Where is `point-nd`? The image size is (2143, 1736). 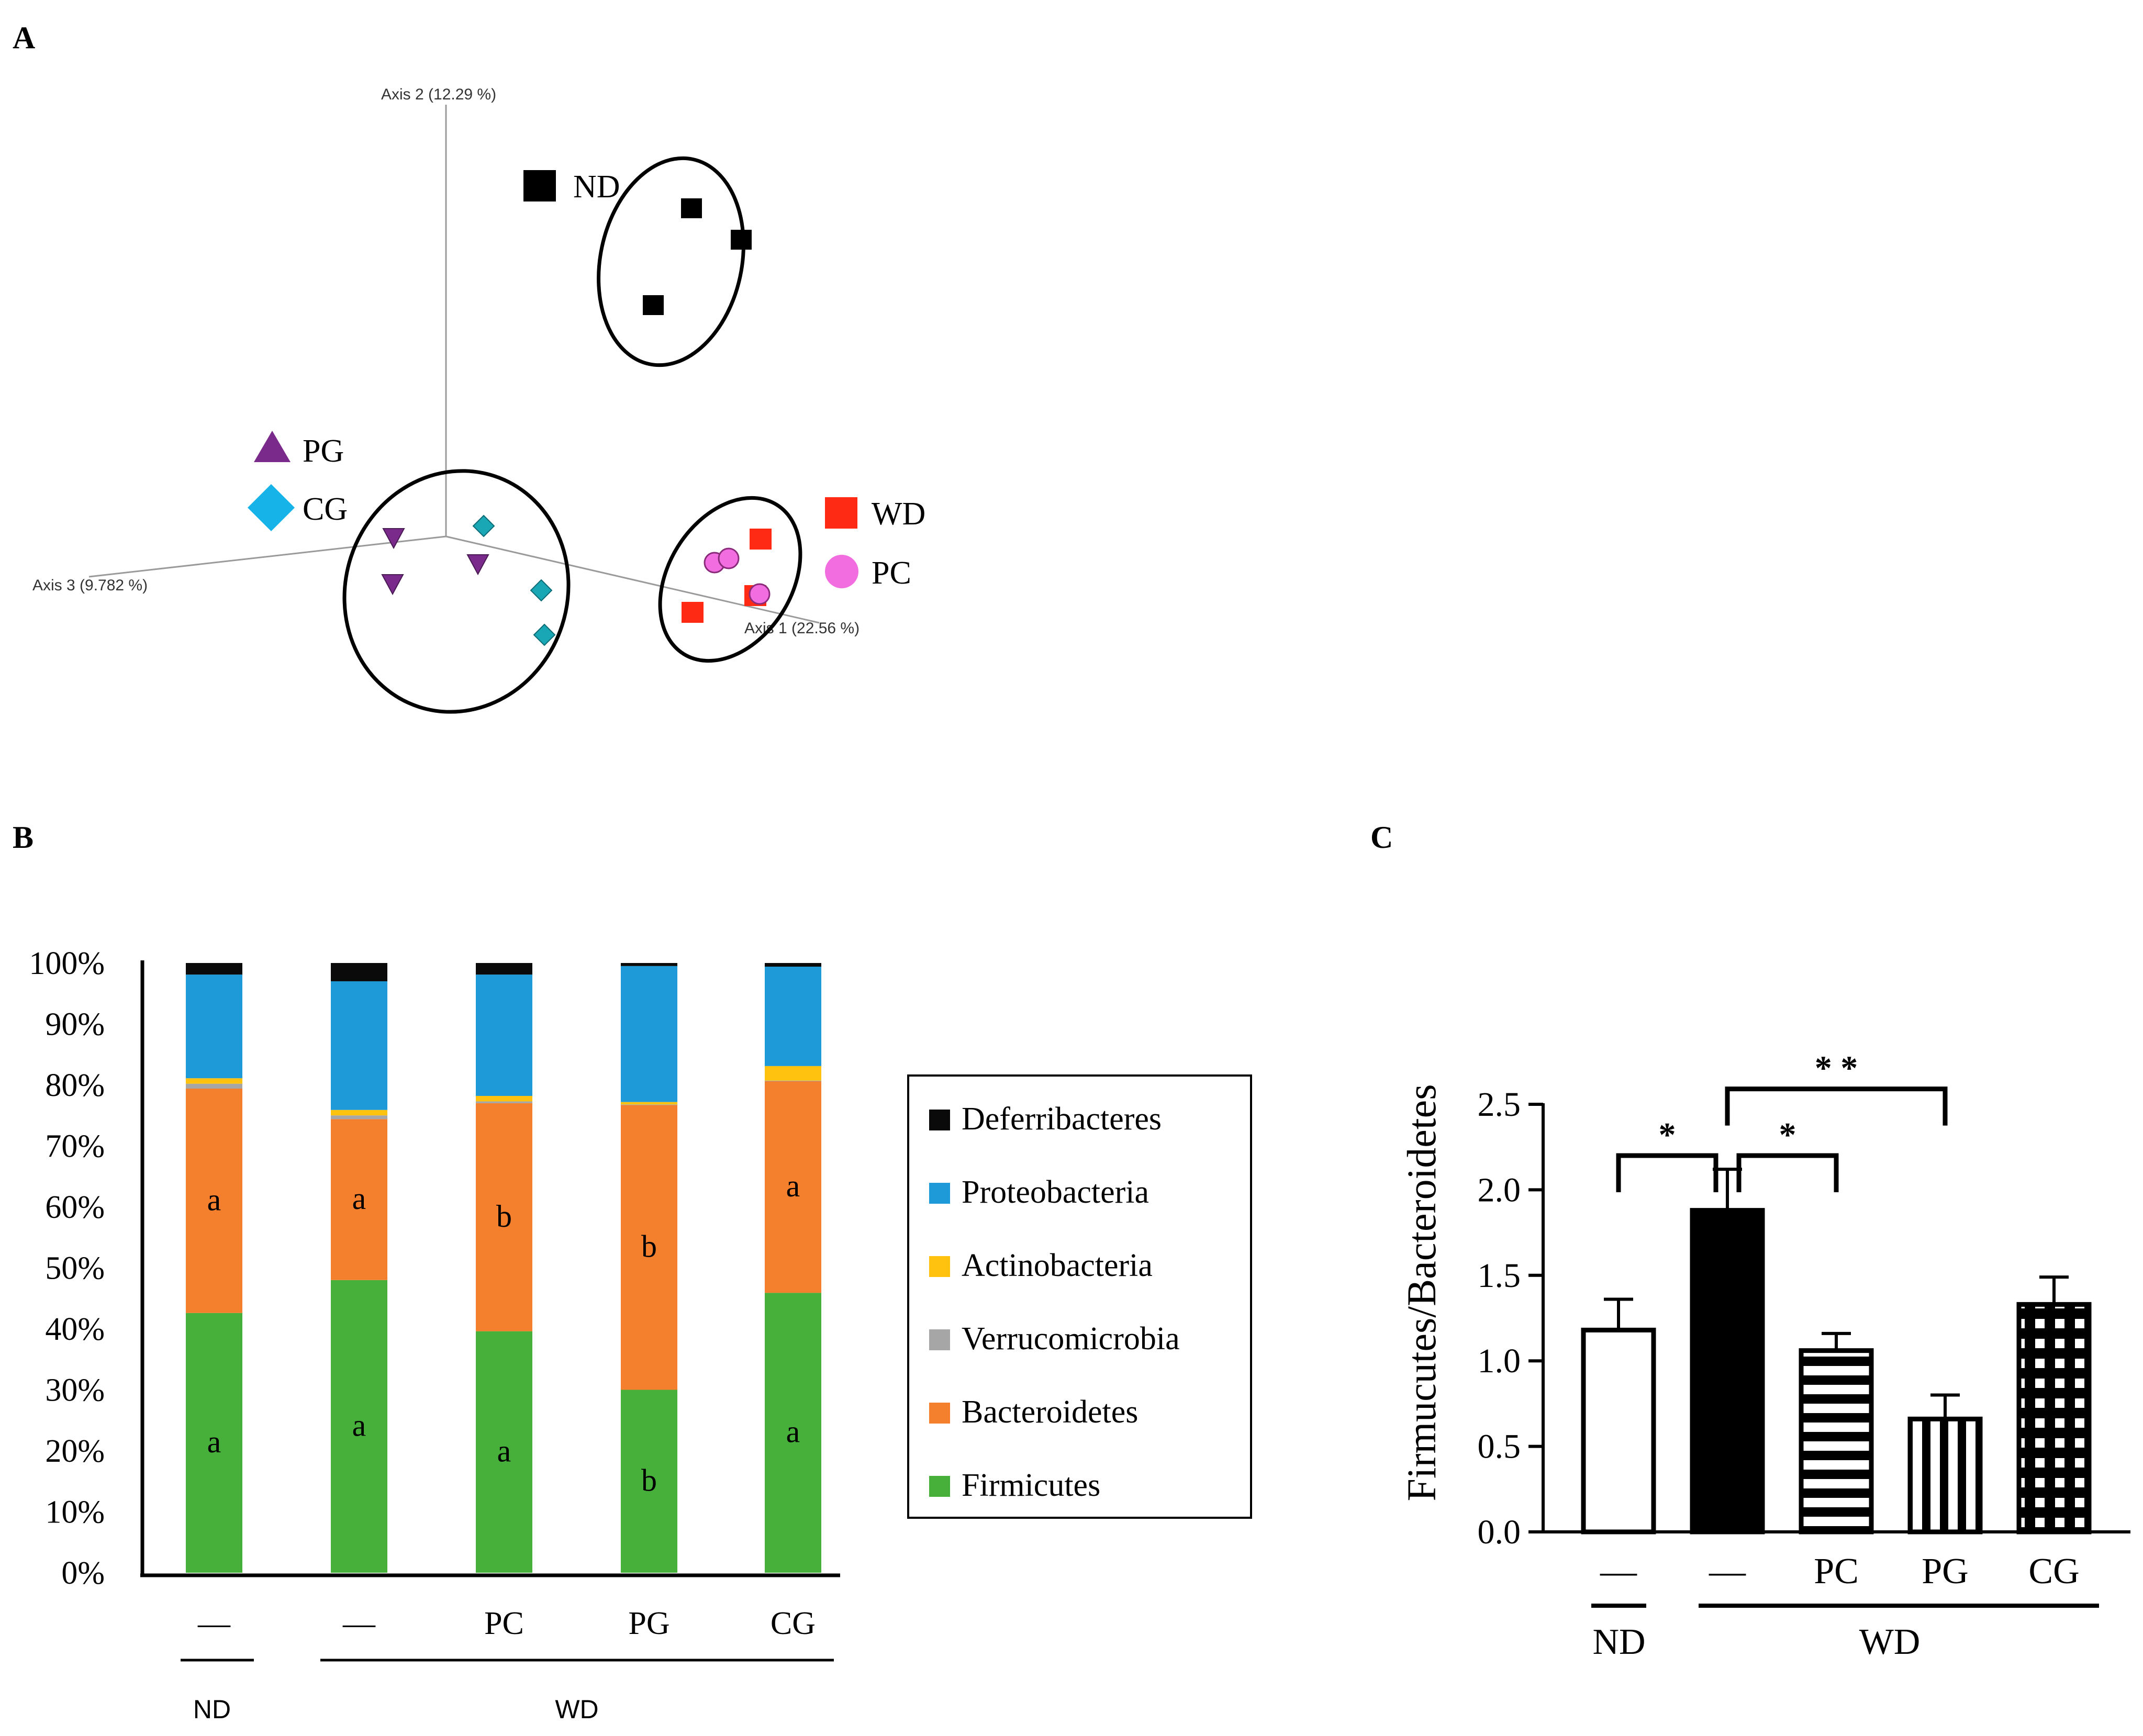
point-nd is located at coordinates (741, 240).